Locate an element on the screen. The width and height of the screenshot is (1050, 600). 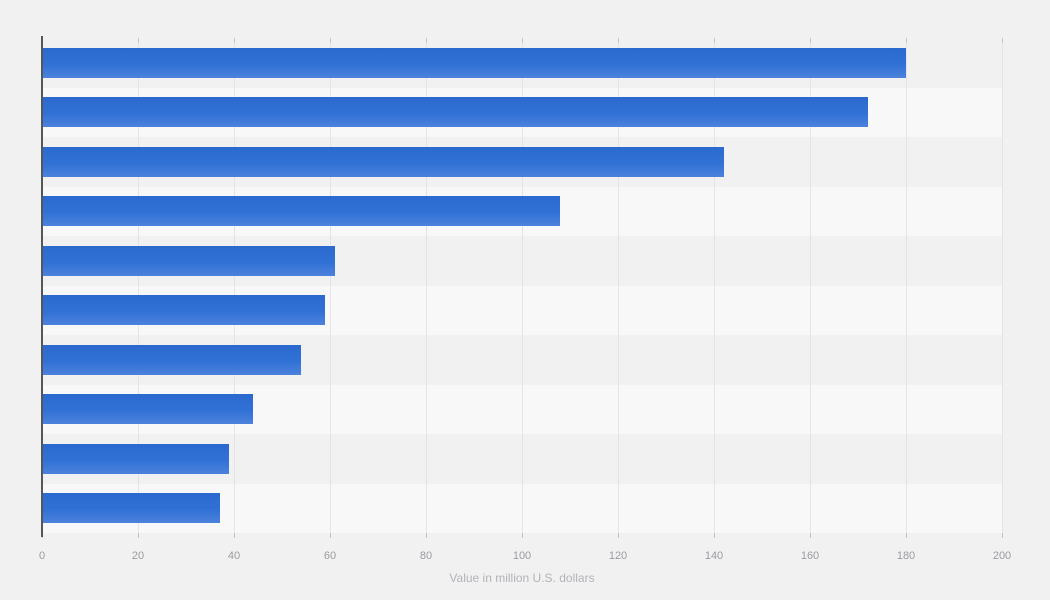
x-tick-label: 200 is located at coordinates (1002, 556).